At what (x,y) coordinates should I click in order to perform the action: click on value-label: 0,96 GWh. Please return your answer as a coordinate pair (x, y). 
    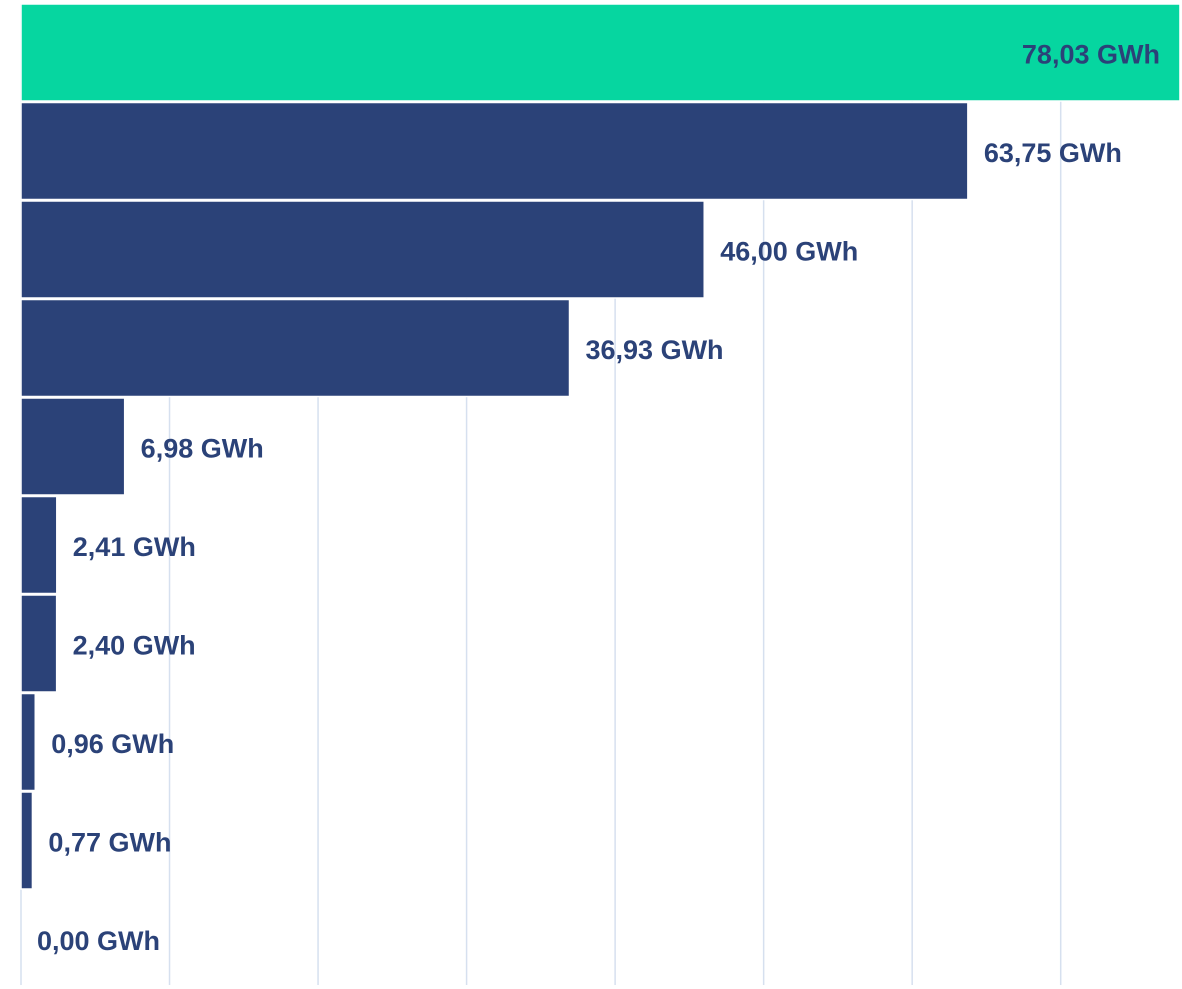
    Looking at the image, I should click on (112, 744).